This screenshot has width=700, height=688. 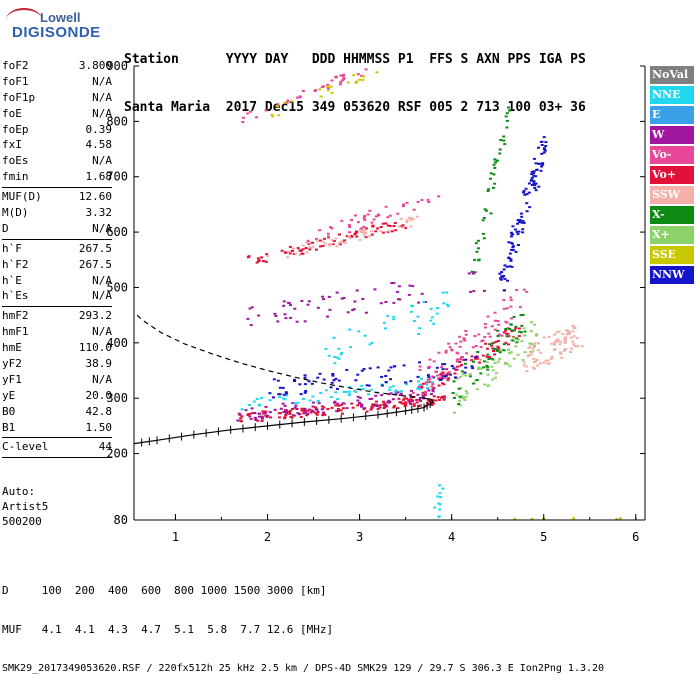 What do you see at coordinates (57, 130) in the screenshot?
I see `param-row: foEp 0.39` at bounding box center [57, 130].